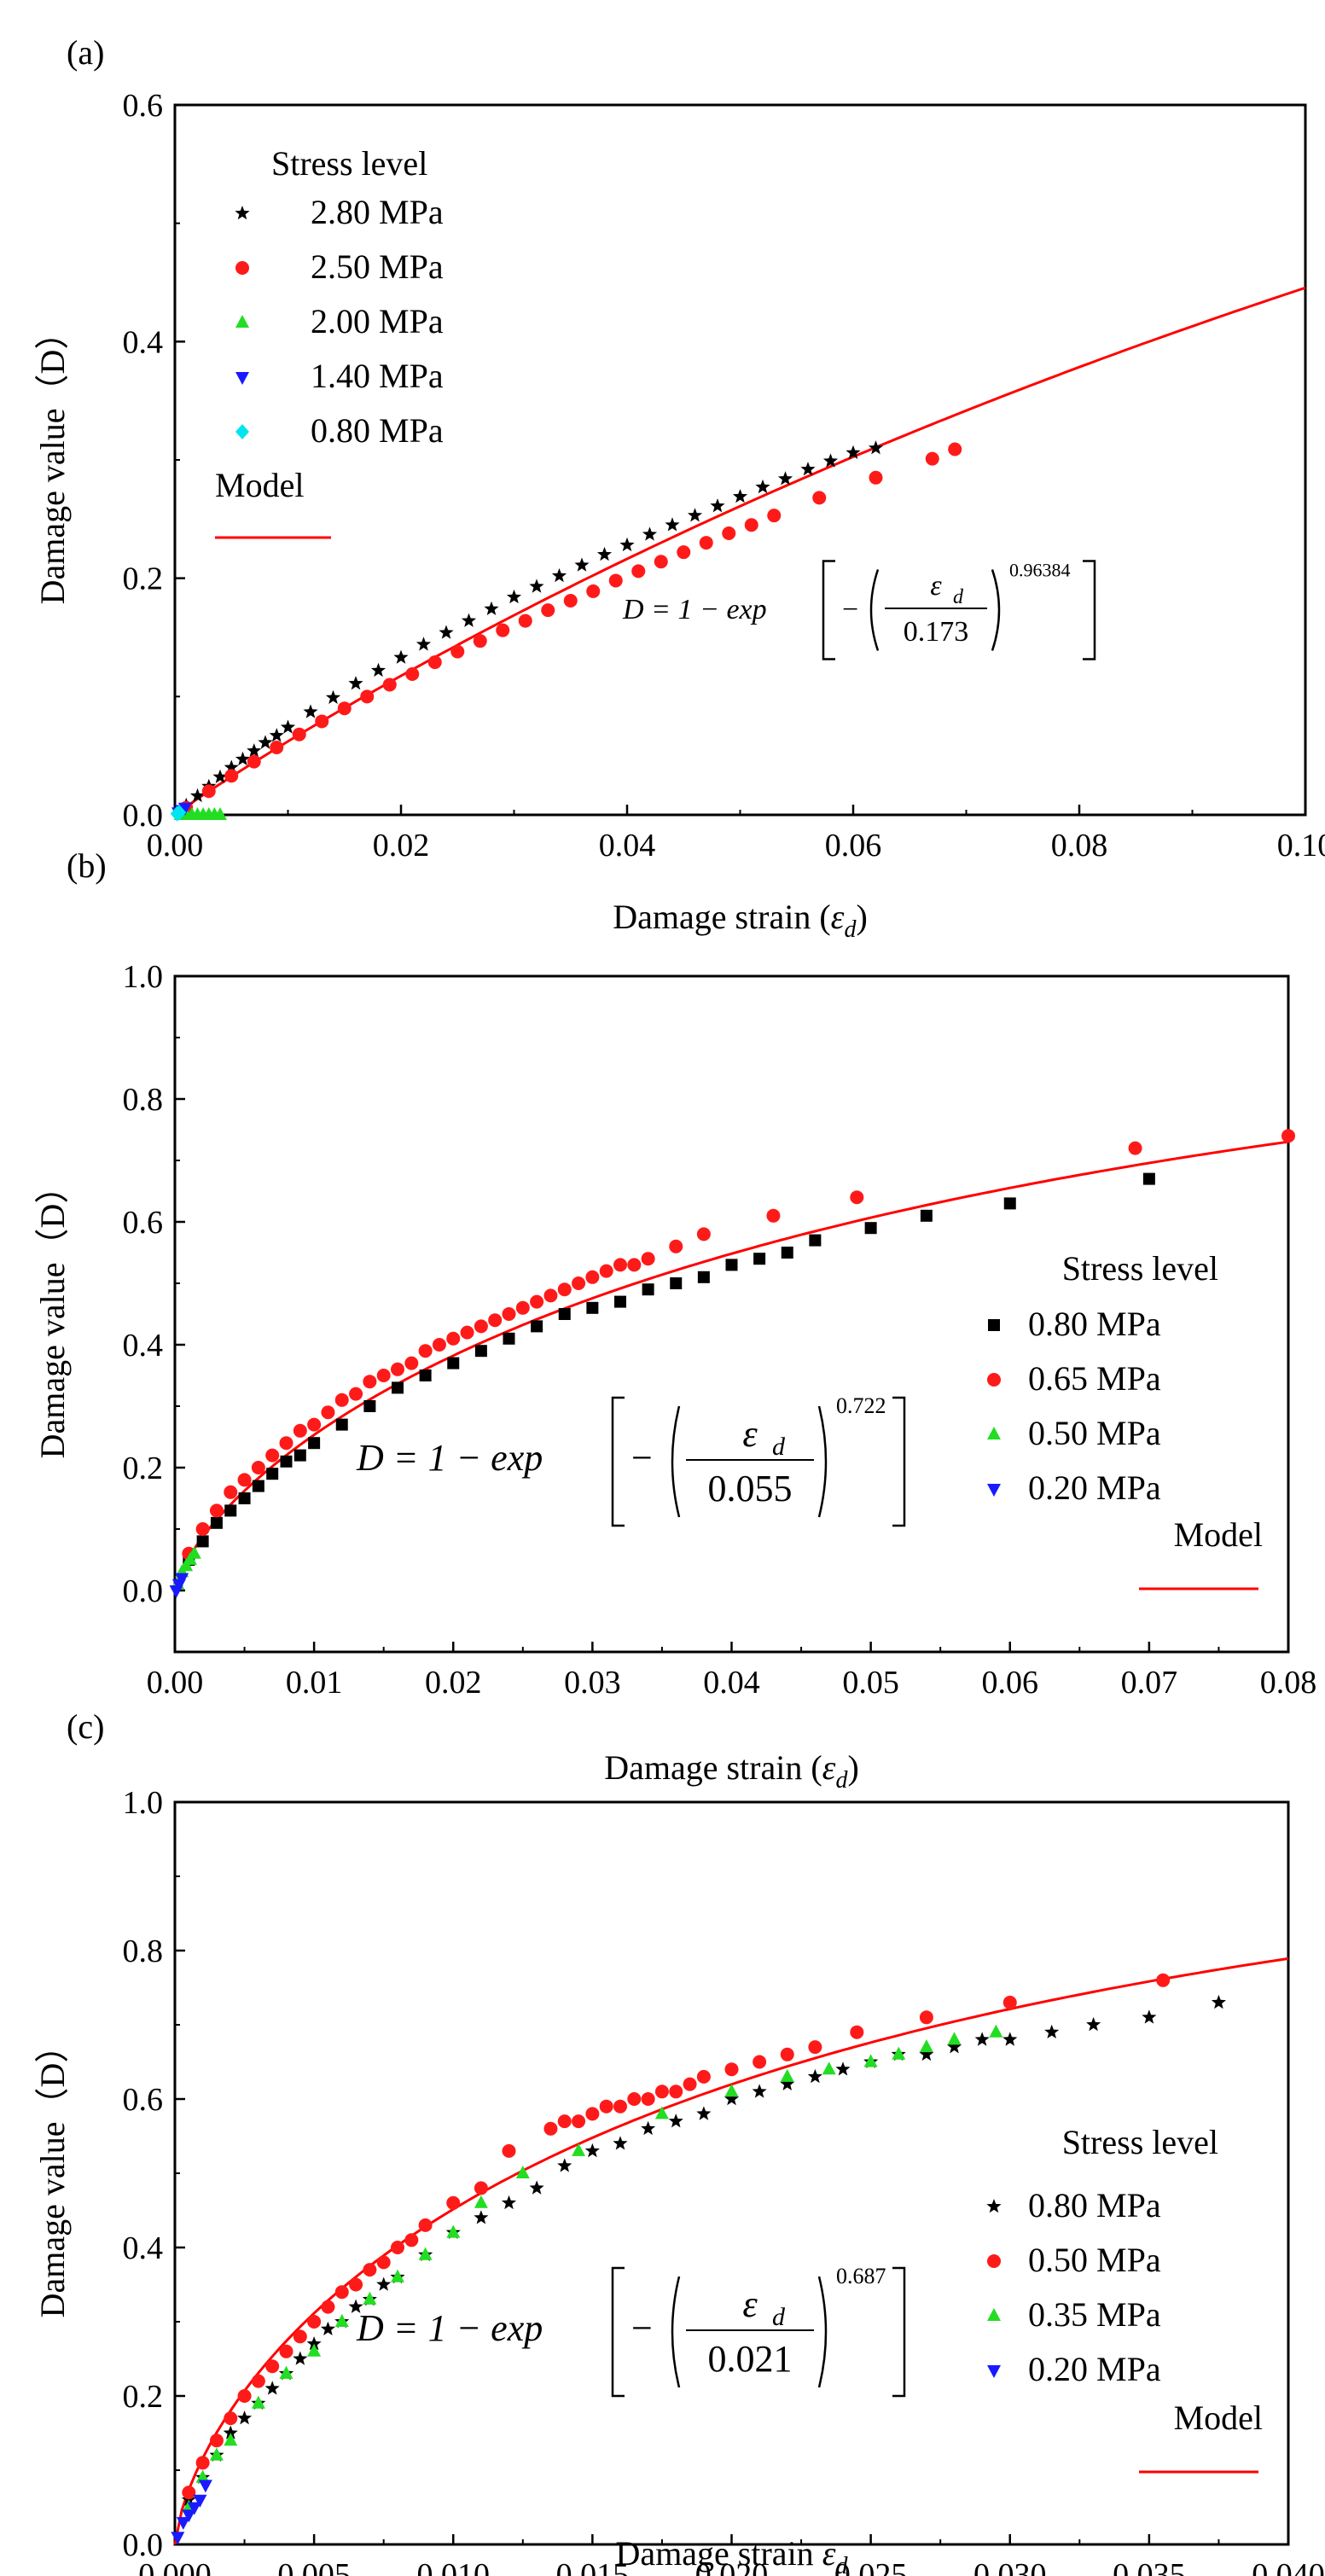  What do you see at coordinates (861, 2276) in the screenshot?
I see `equation-exponent: 0.687` at bounding box center [861, 2276].